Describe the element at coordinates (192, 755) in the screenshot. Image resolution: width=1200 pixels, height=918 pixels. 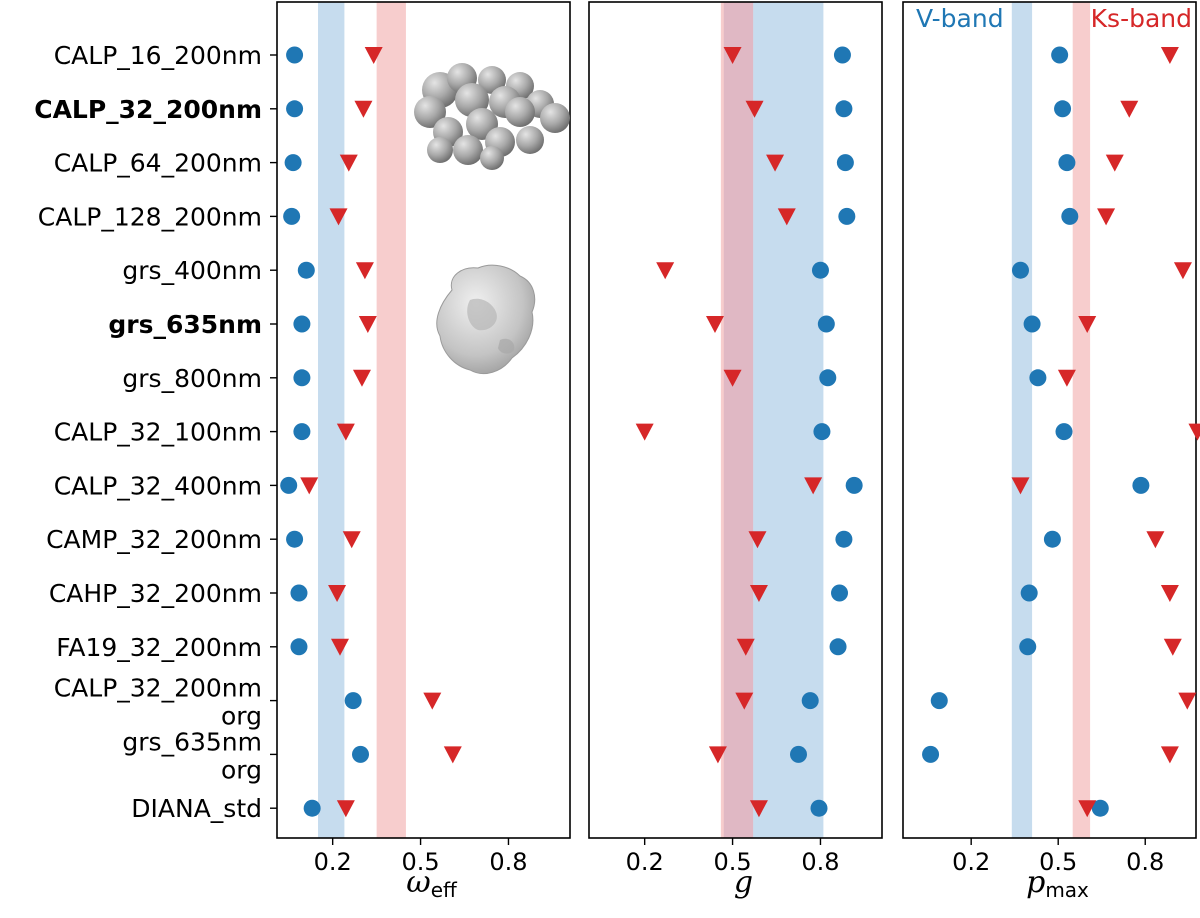
I see `row-label: grs_635nm org` at that location.